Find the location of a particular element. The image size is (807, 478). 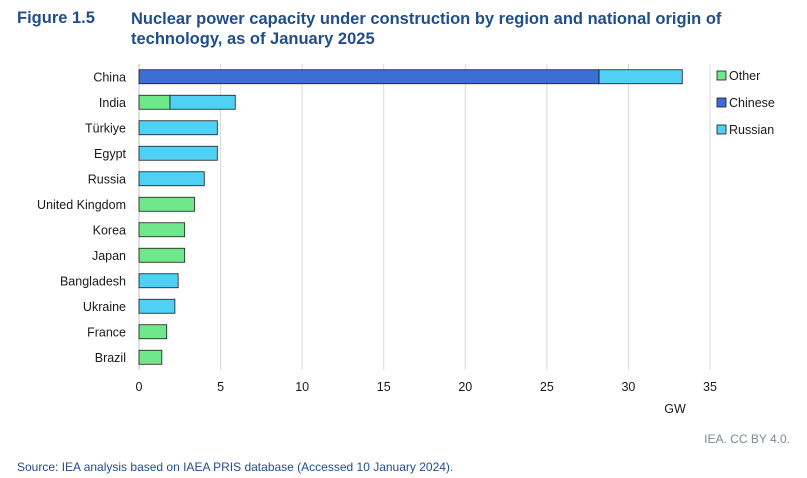

category-label: China is located at coordinates (109, 77).